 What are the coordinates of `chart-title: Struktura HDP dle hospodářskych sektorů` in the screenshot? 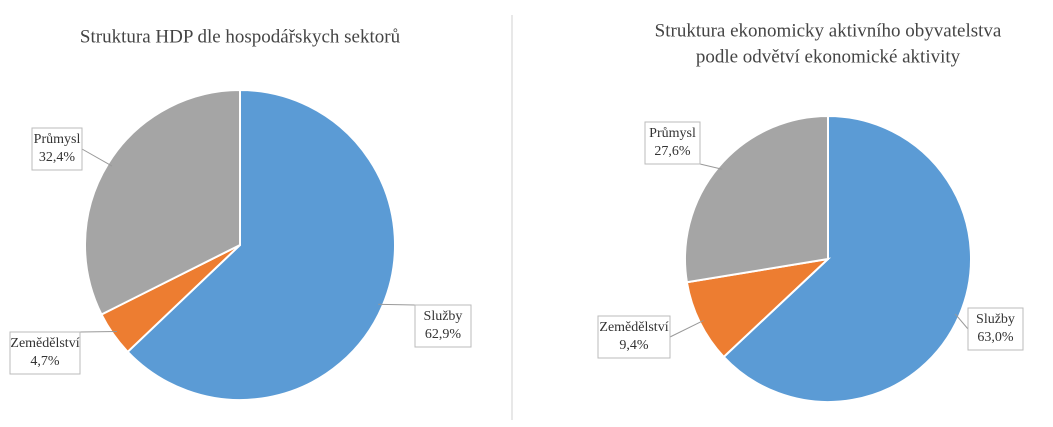 It's located at (240, 36).